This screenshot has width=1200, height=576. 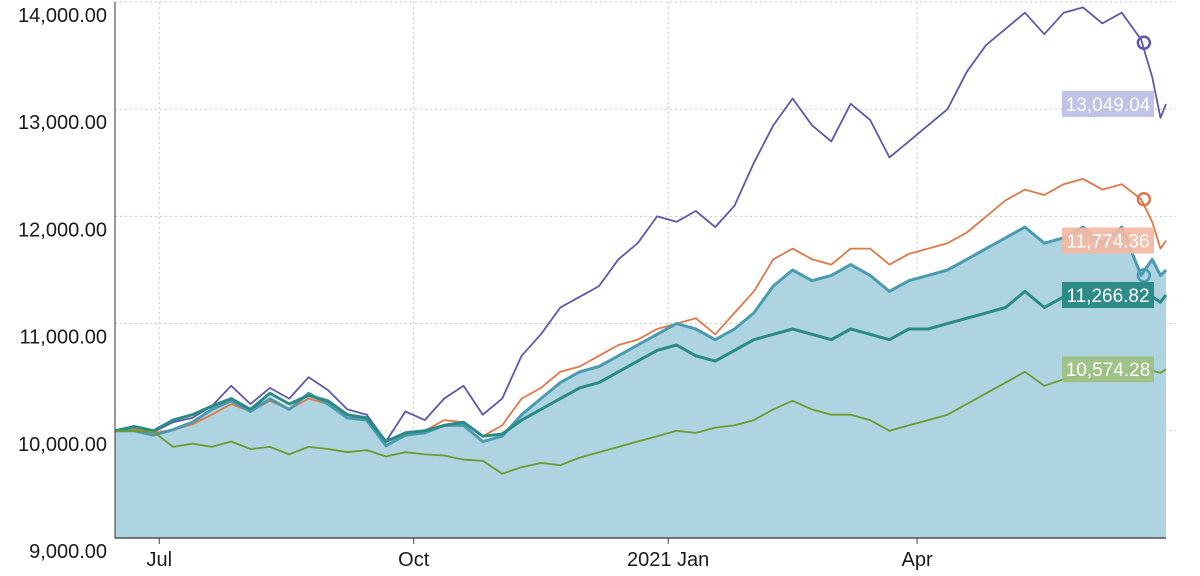 I want to click on y-tick-label: 13,000.00, so click(x=62, y=123).